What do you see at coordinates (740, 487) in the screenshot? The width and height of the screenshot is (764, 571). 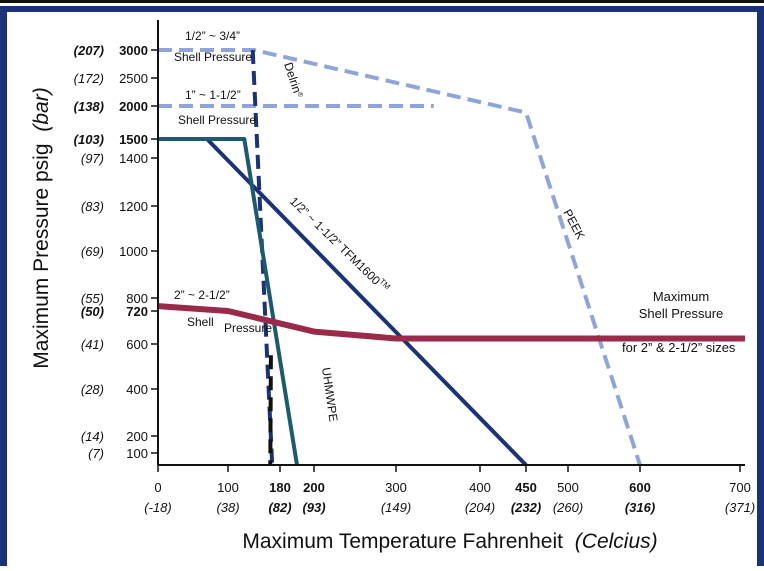 I see `x-tick-label: 700` at bounding box center [740, 487].